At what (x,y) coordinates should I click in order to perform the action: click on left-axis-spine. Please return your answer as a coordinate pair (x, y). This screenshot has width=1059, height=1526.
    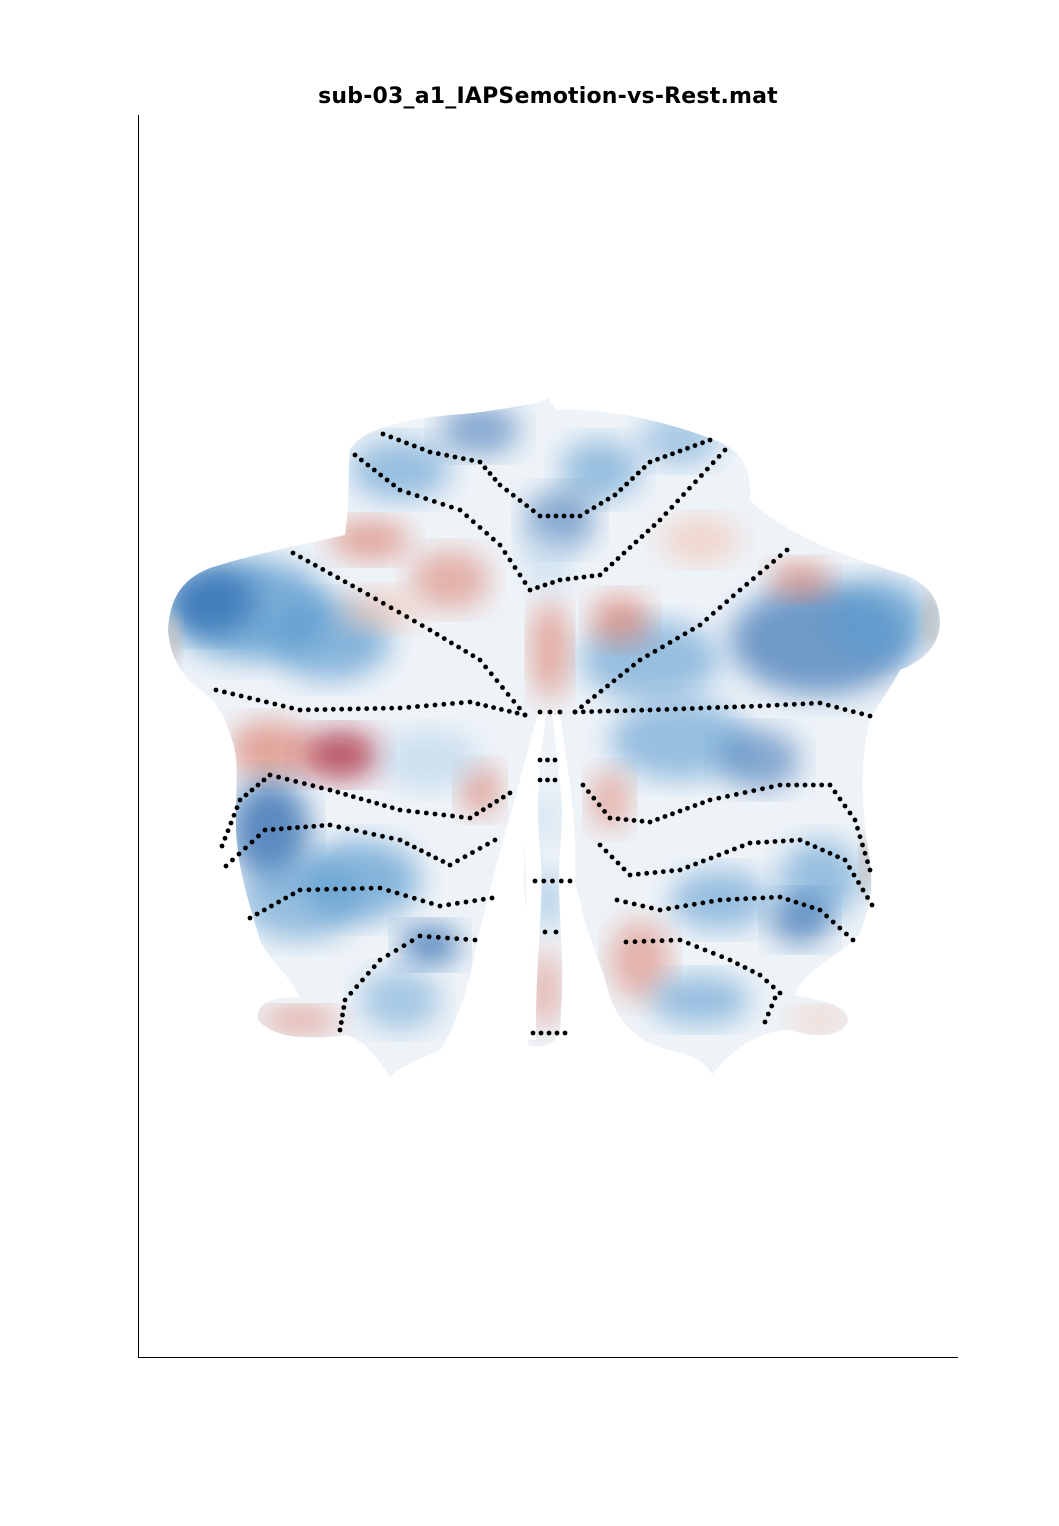
    Looking at the image, I should click on (138, 736).